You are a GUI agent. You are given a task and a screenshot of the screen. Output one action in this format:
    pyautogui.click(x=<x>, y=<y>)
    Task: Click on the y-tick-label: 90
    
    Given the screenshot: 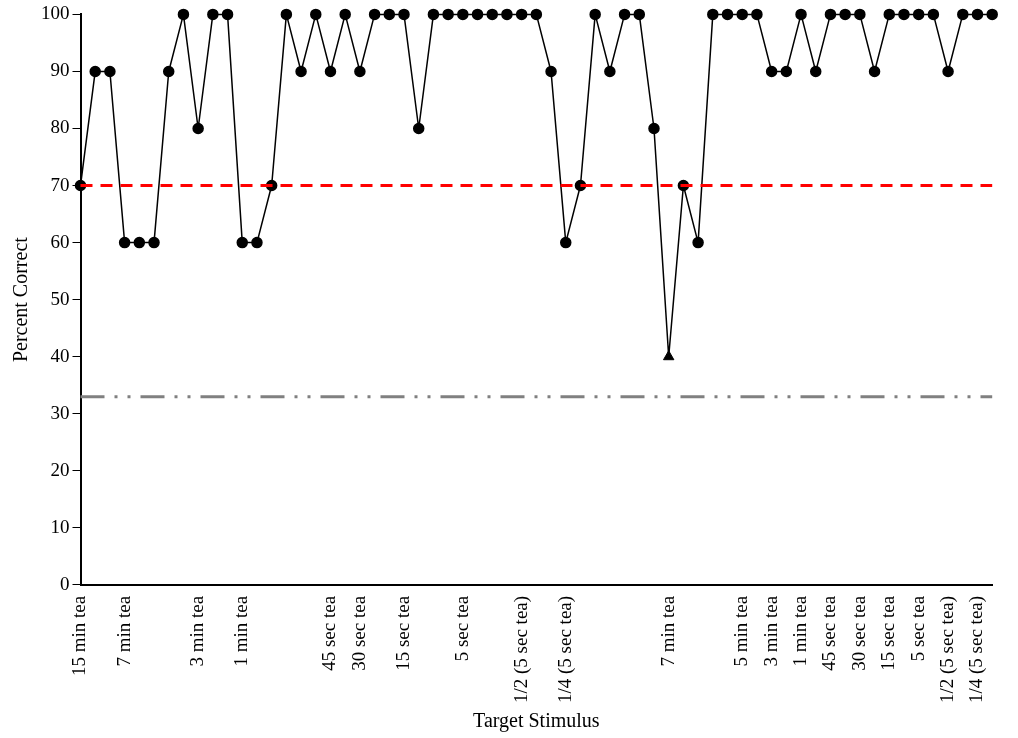 What is the action you would take?
    pyautogui.click(x=60, y=70)
    